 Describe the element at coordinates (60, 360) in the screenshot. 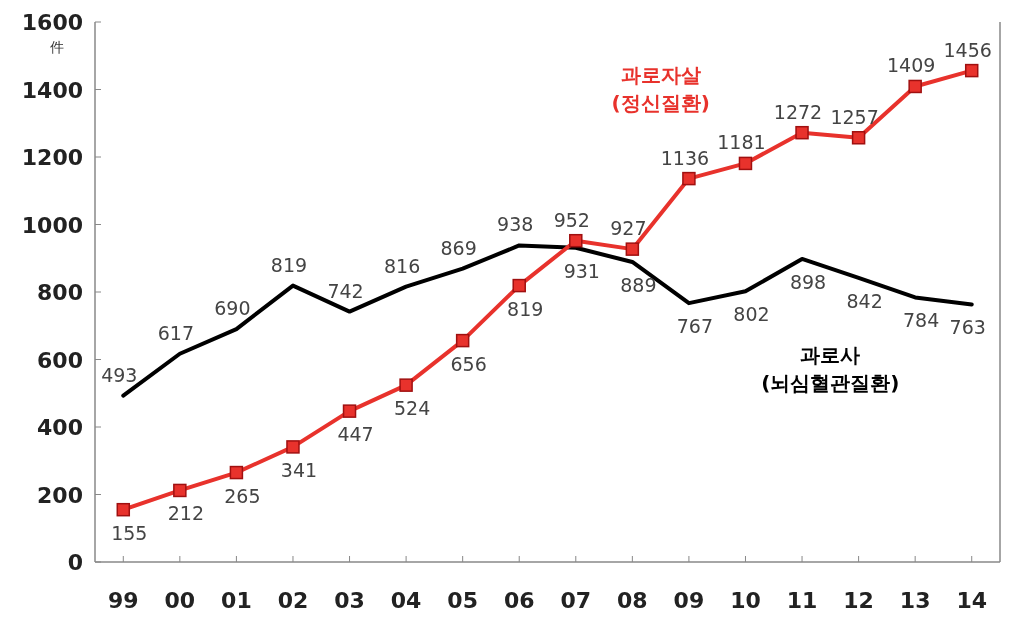

I see `y-tick-label: 600` at that location.